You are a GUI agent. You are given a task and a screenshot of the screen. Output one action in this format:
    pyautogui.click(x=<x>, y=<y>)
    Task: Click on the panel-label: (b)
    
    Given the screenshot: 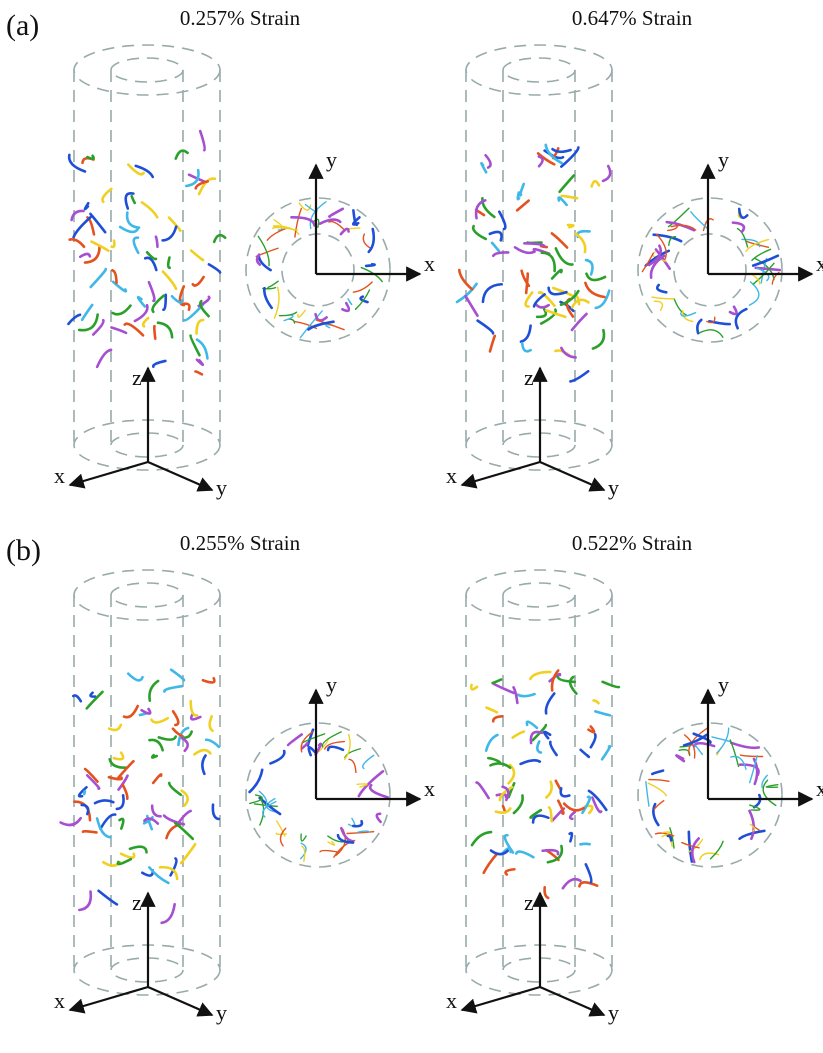 What is the action you would take?
    pyautogui.click(x=23, y=550)
    